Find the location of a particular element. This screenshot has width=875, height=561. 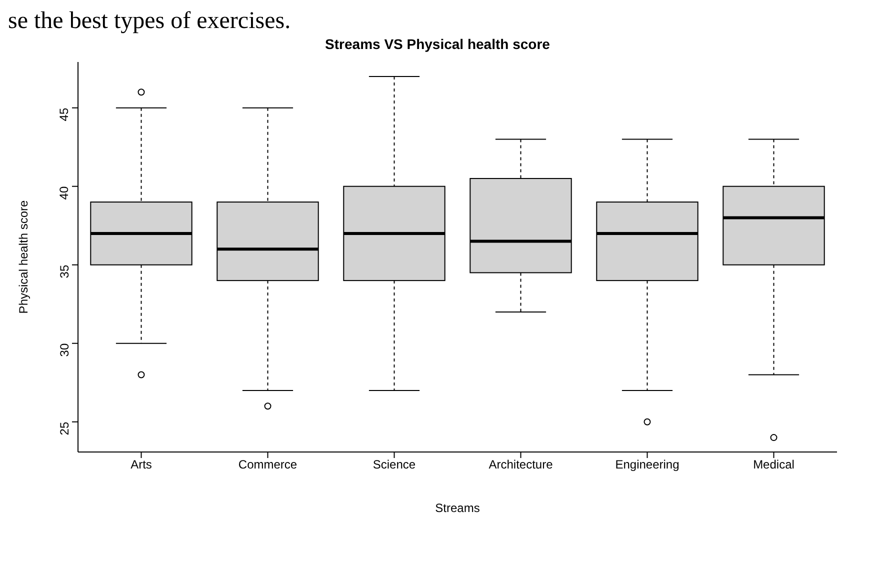

y-tick-label: 25 is located at coordinates (64, 429).